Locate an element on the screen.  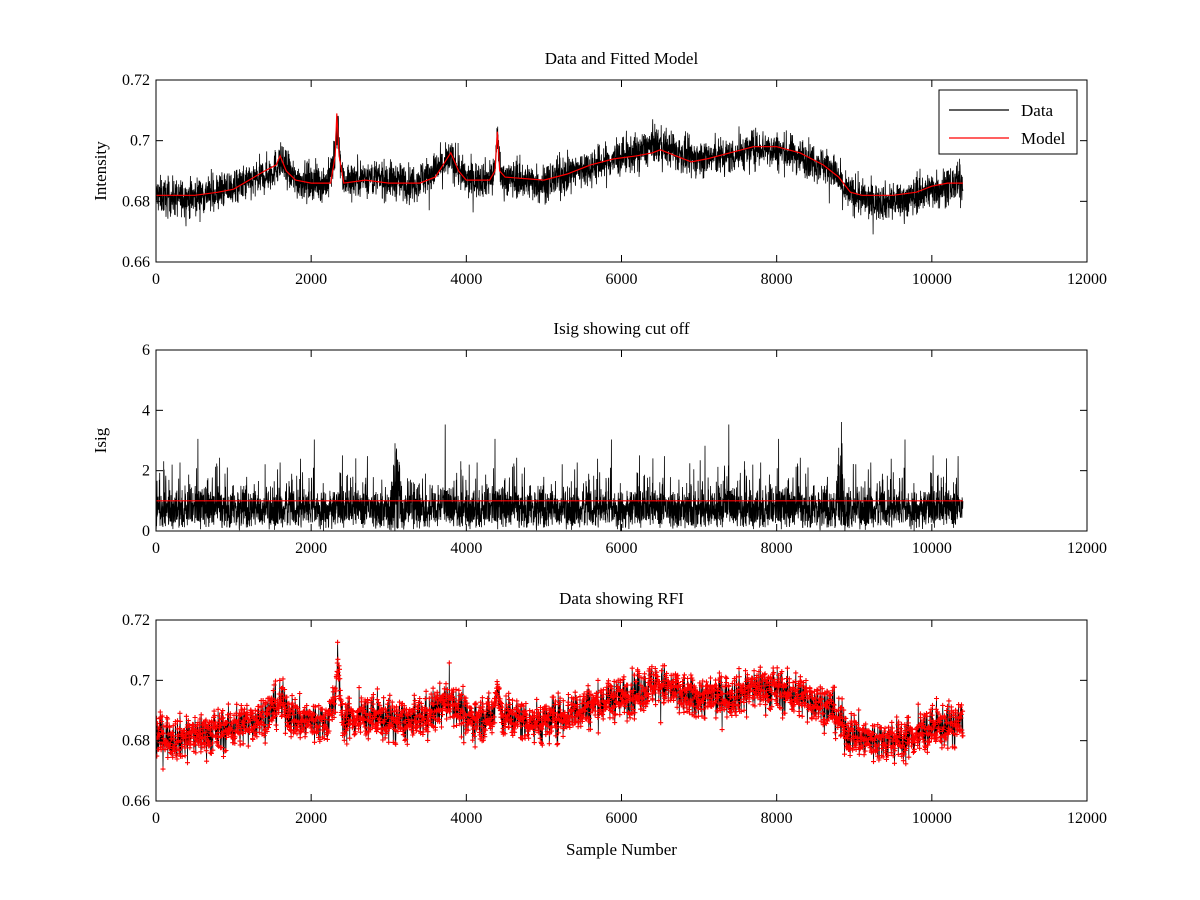
legend-label-data: Data is located at coordinates (1037, 110).